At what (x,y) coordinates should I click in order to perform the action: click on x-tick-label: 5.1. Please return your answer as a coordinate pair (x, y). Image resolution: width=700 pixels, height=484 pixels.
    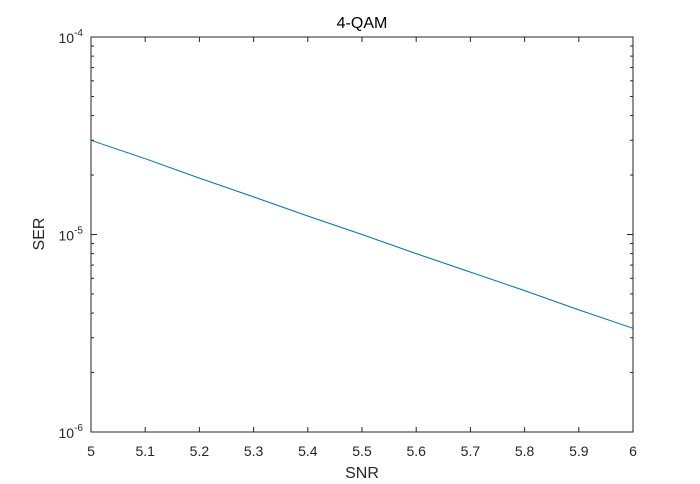
    Looking at the image, I should click on (145, 451).